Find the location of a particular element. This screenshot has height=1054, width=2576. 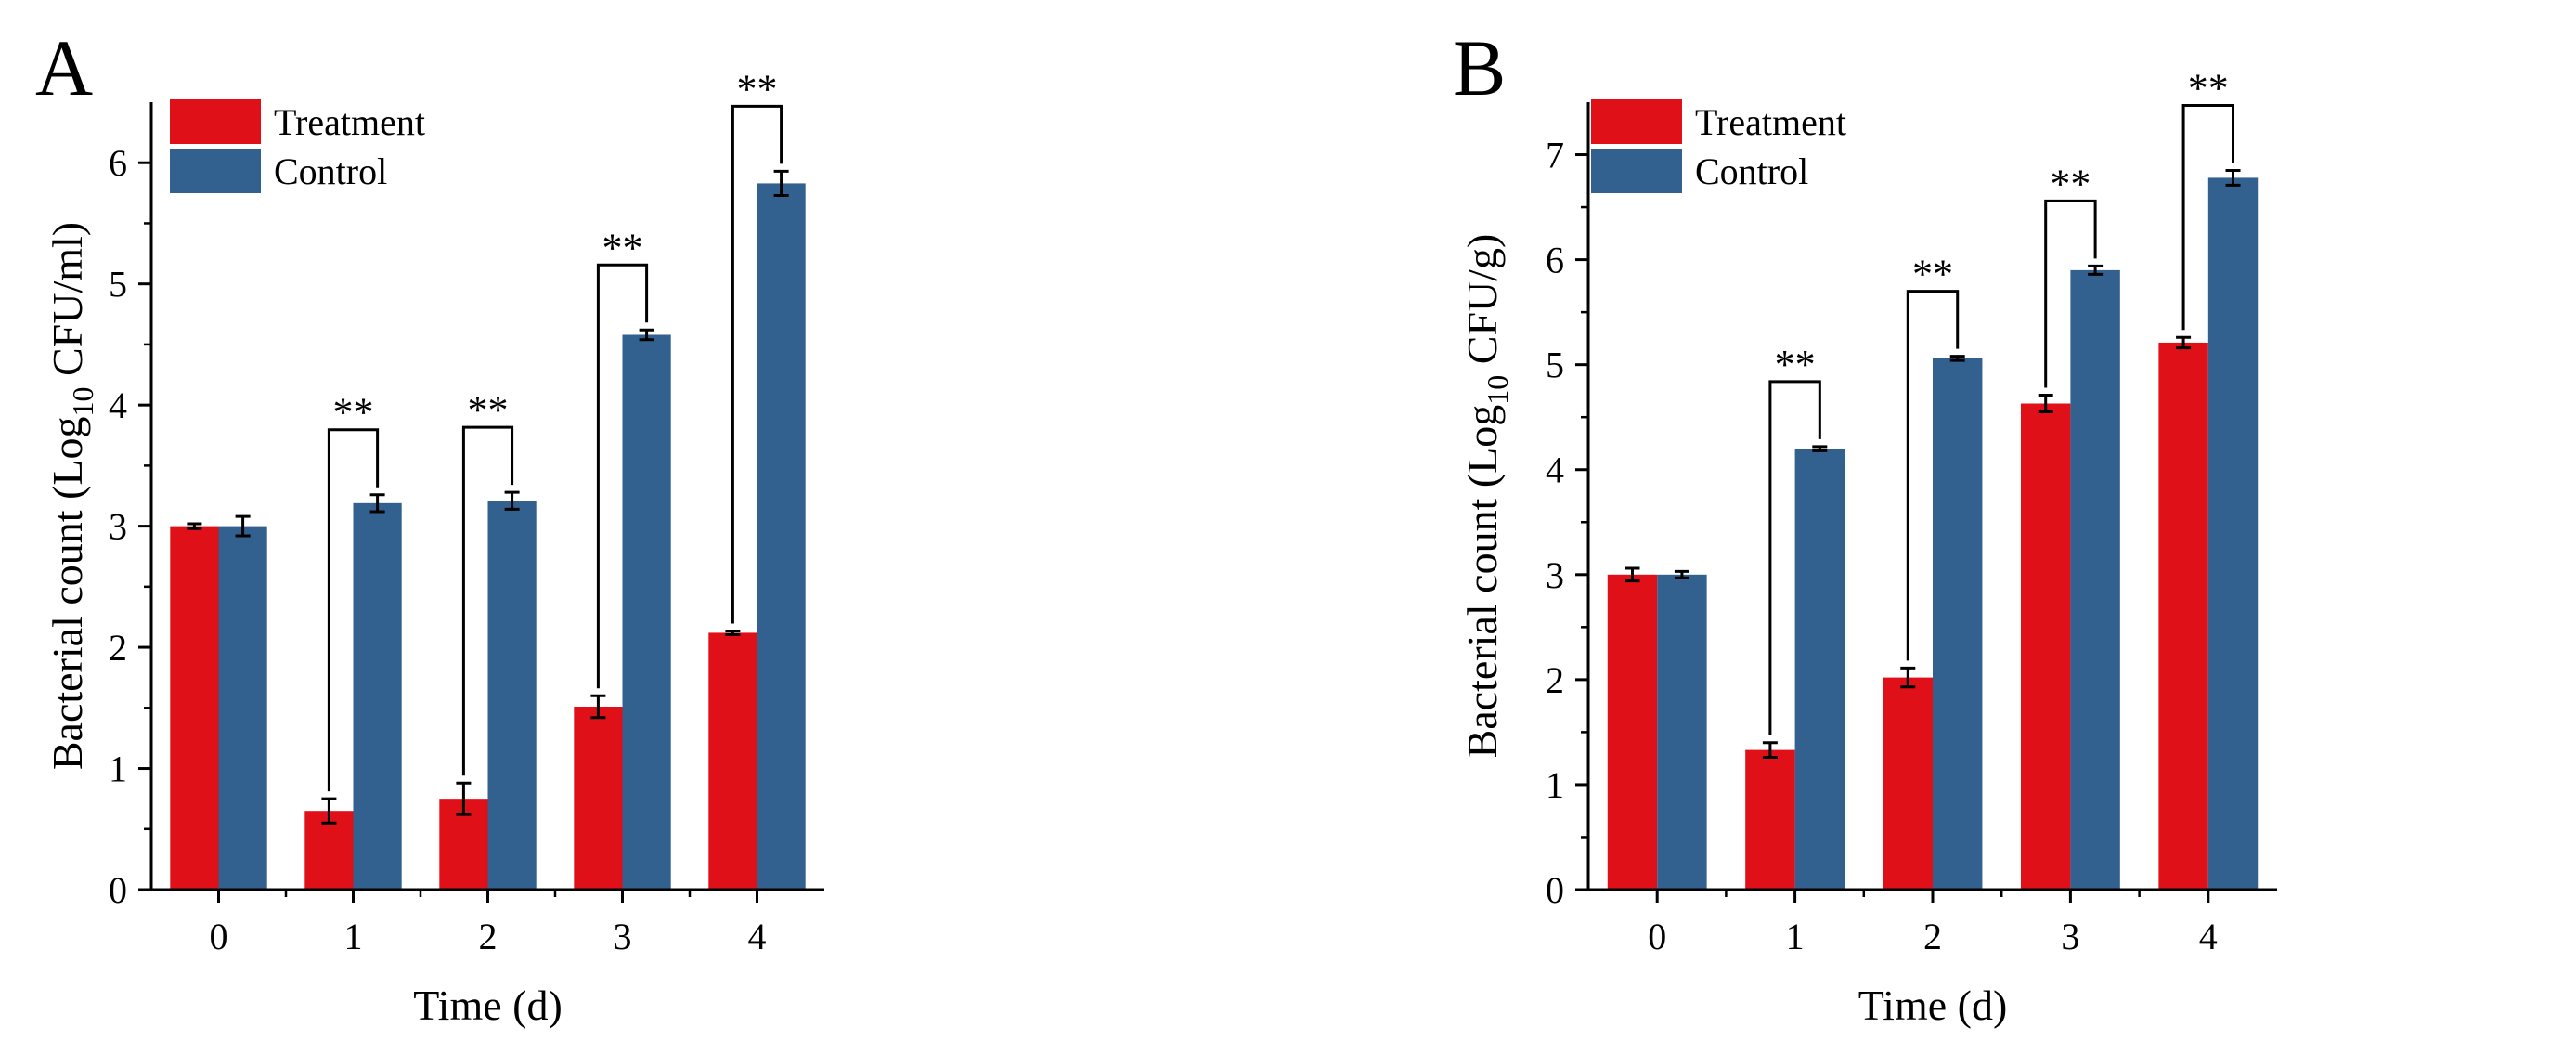

y-tick-label: 6 is located at coordinates (118, 163).